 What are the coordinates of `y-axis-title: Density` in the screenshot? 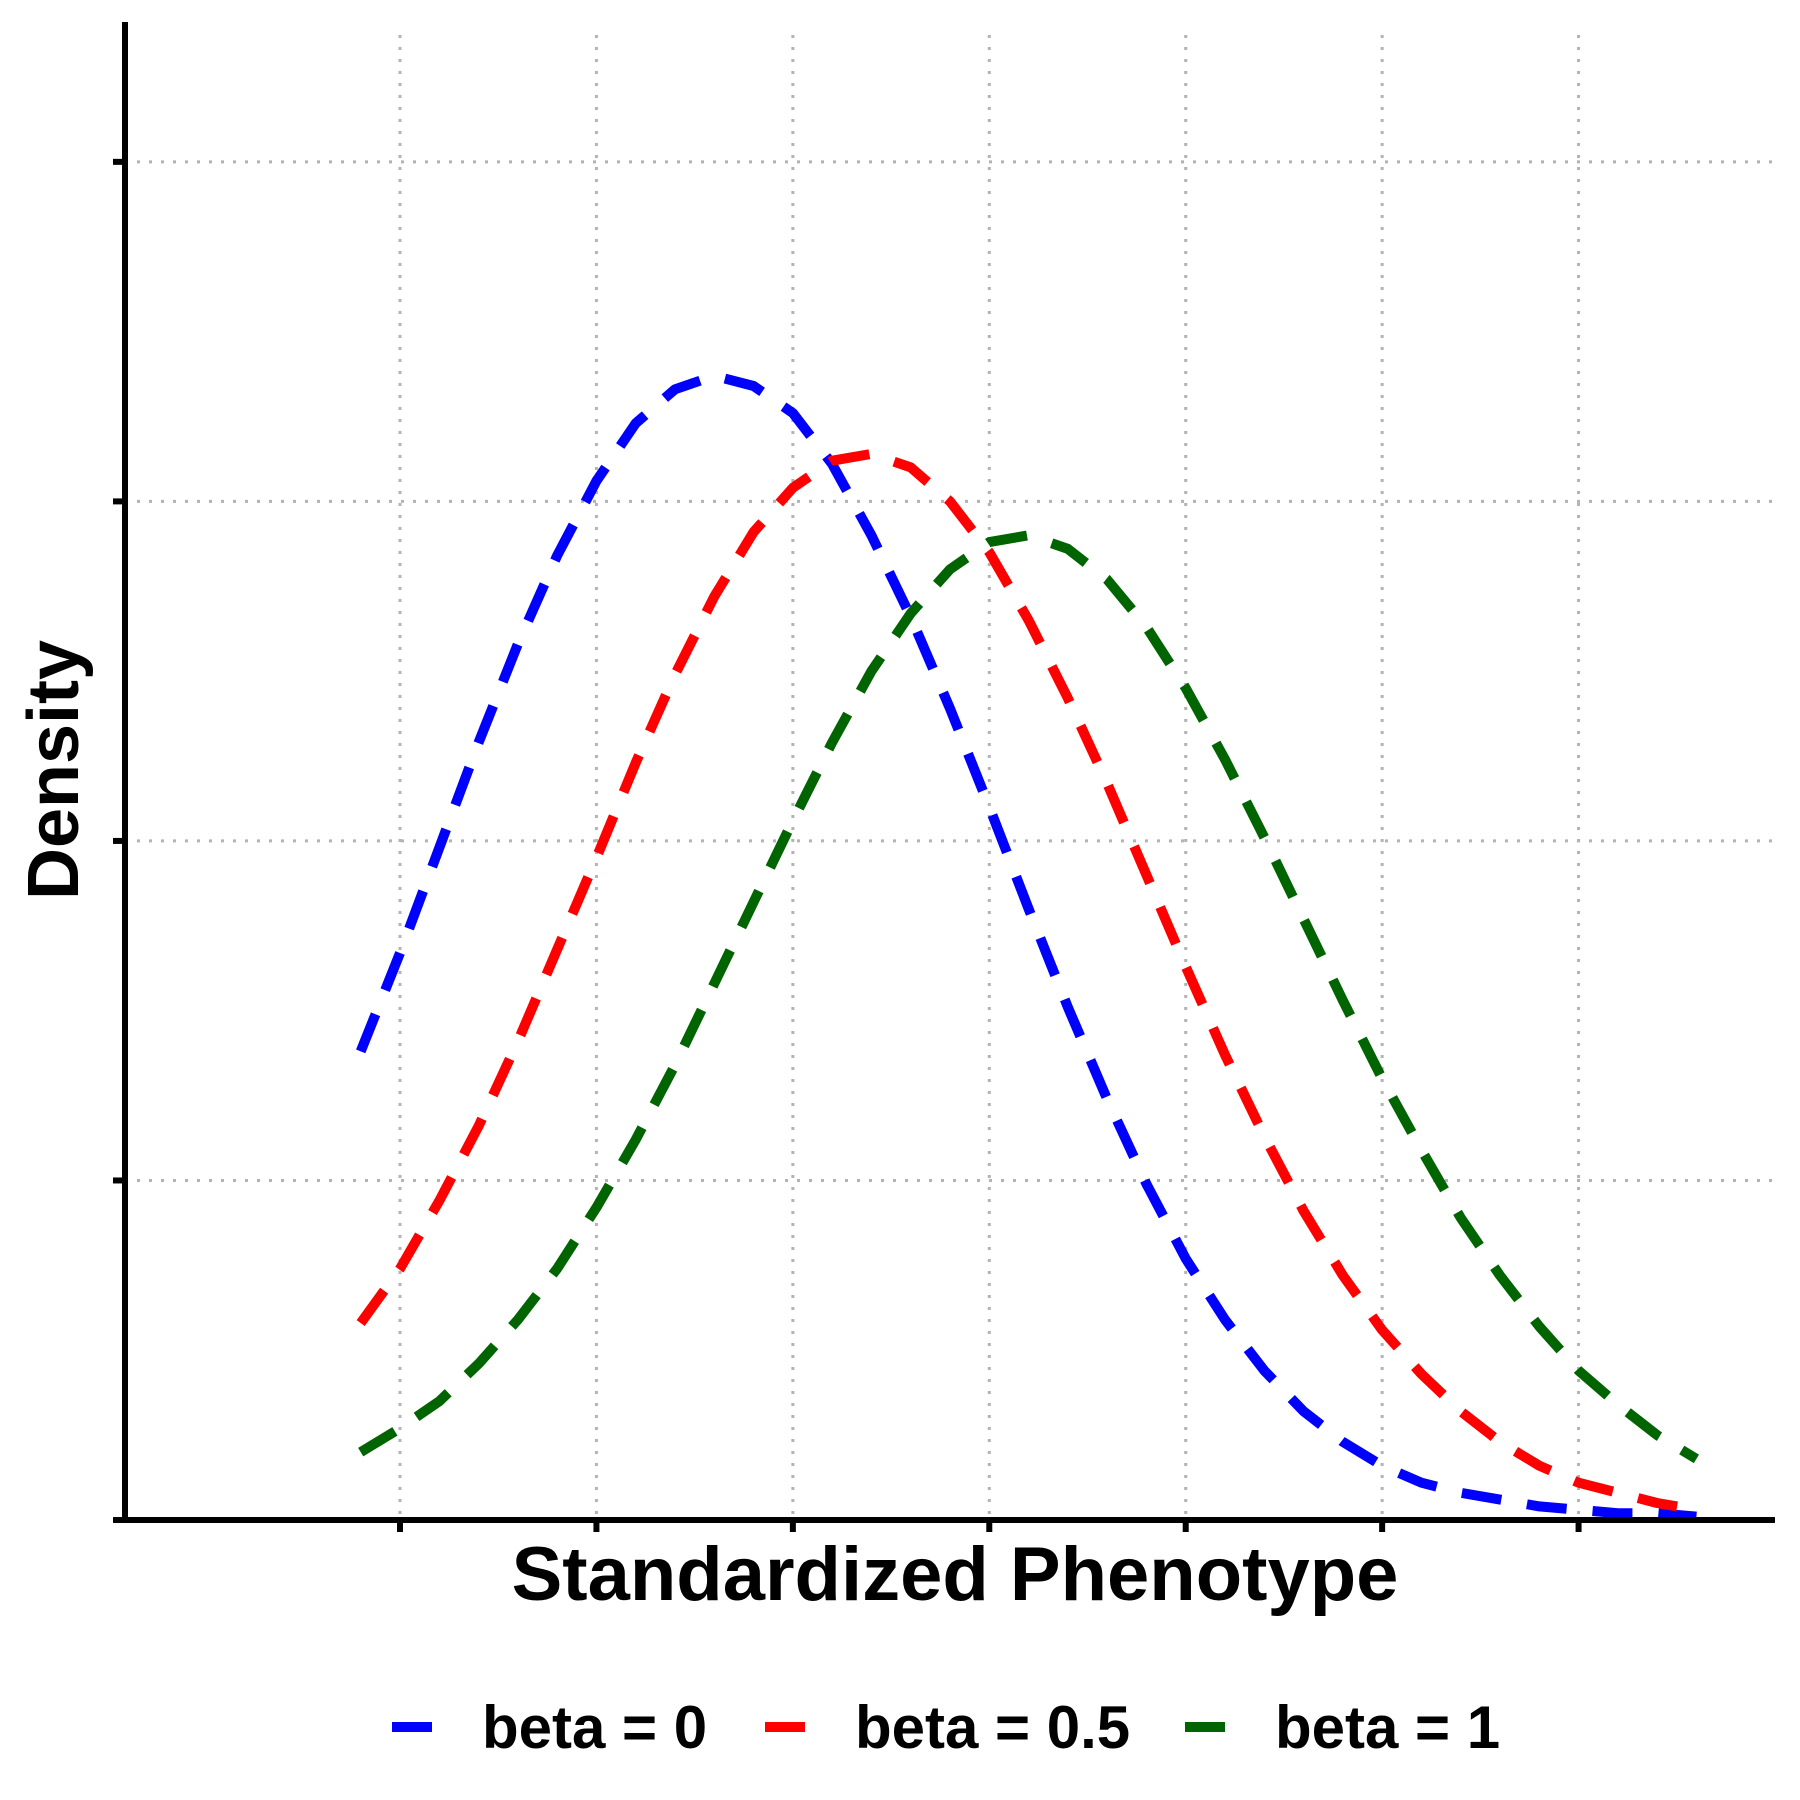 It's located at (54, 770).